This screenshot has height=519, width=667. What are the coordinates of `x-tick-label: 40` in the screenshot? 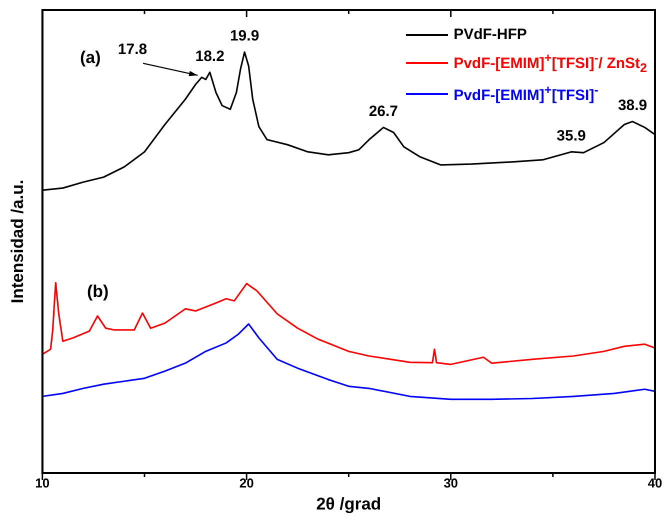 It's located at (655, 482).